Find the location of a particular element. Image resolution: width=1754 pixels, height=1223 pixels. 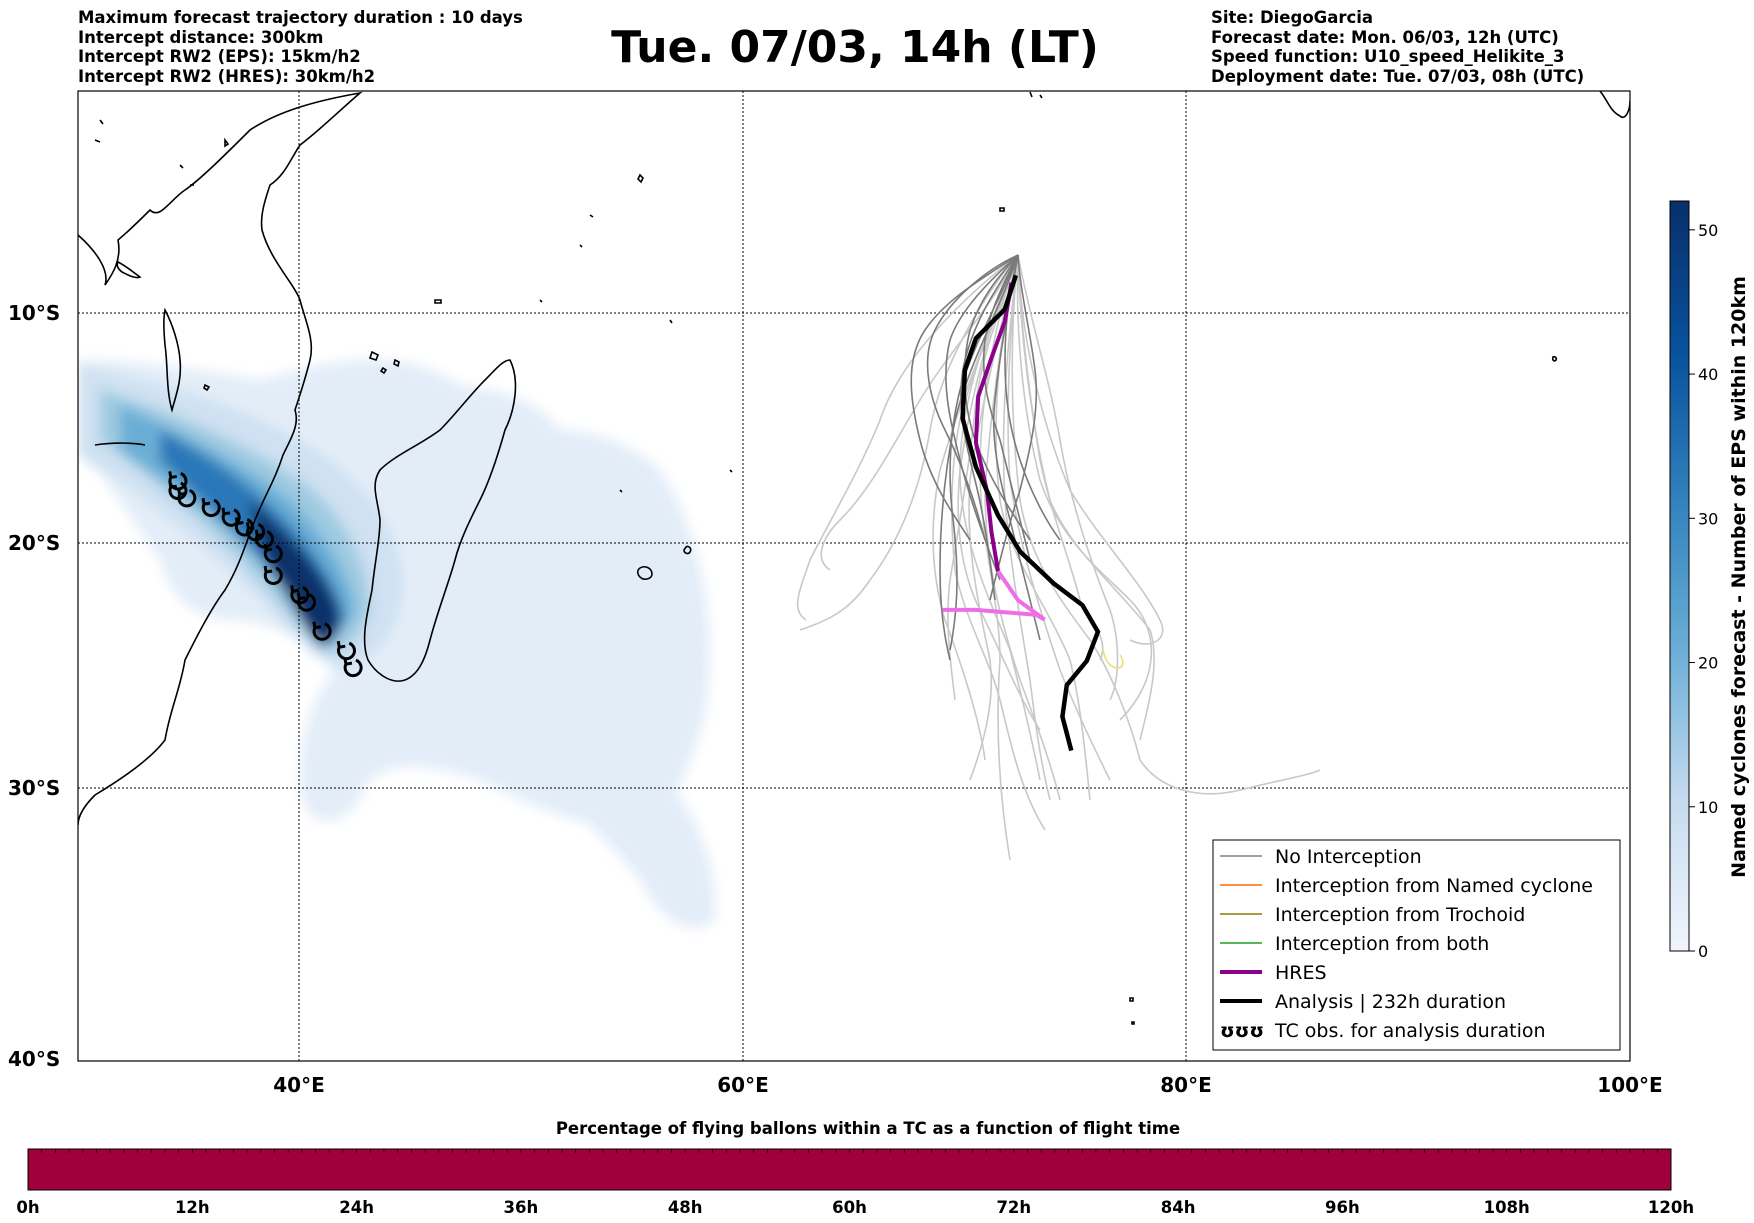

legend-label: Analysis | 232h duration is located at coordinates (1390, 1002).